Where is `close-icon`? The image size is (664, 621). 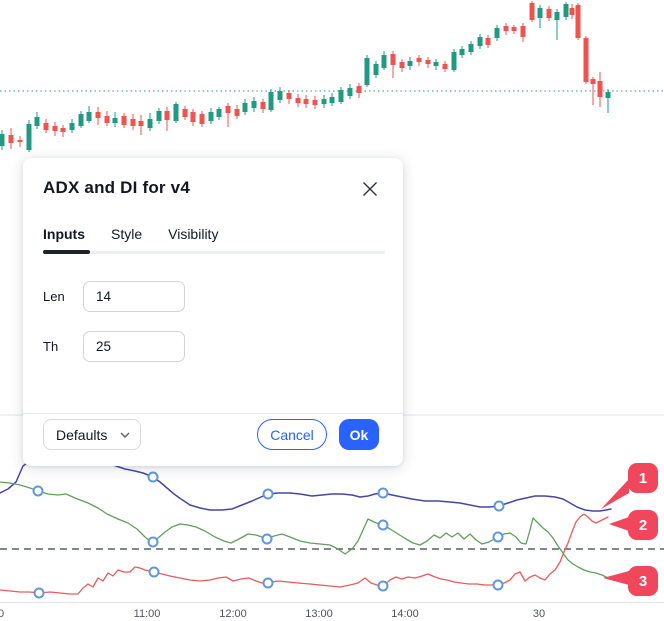
close-icon is located at coordinates (370, 189).